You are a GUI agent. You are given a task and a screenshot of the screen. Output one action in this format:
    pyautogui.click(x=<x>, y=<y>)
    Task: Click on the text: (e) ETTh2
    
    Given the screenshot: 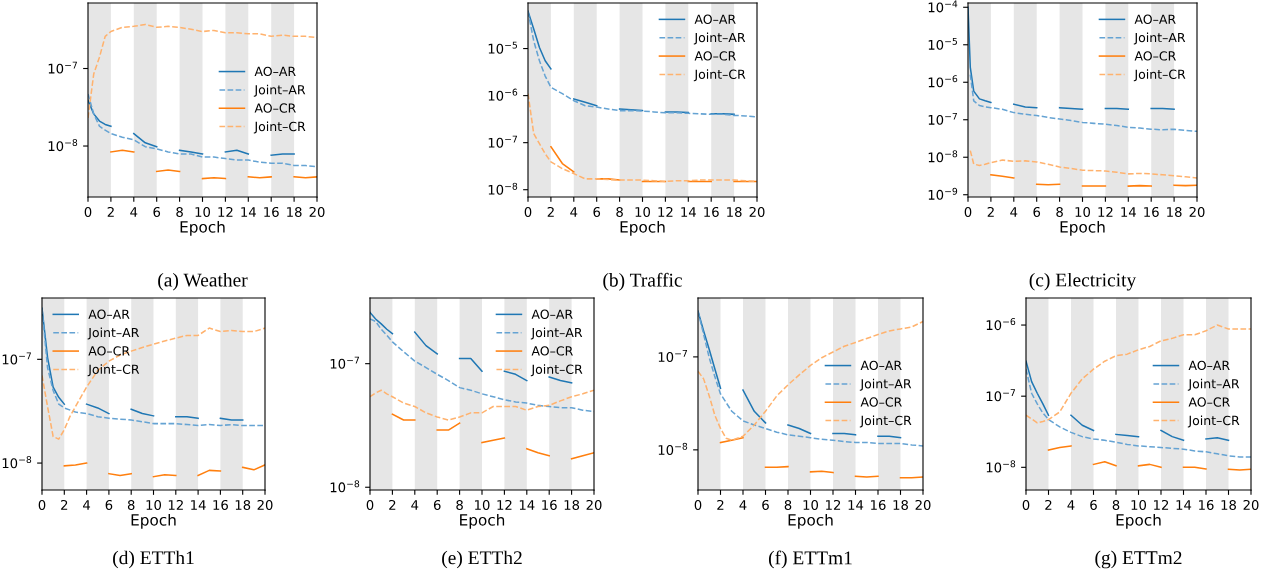 What is the action you would take?
    pyautogui.click(x=482, y=559)
    